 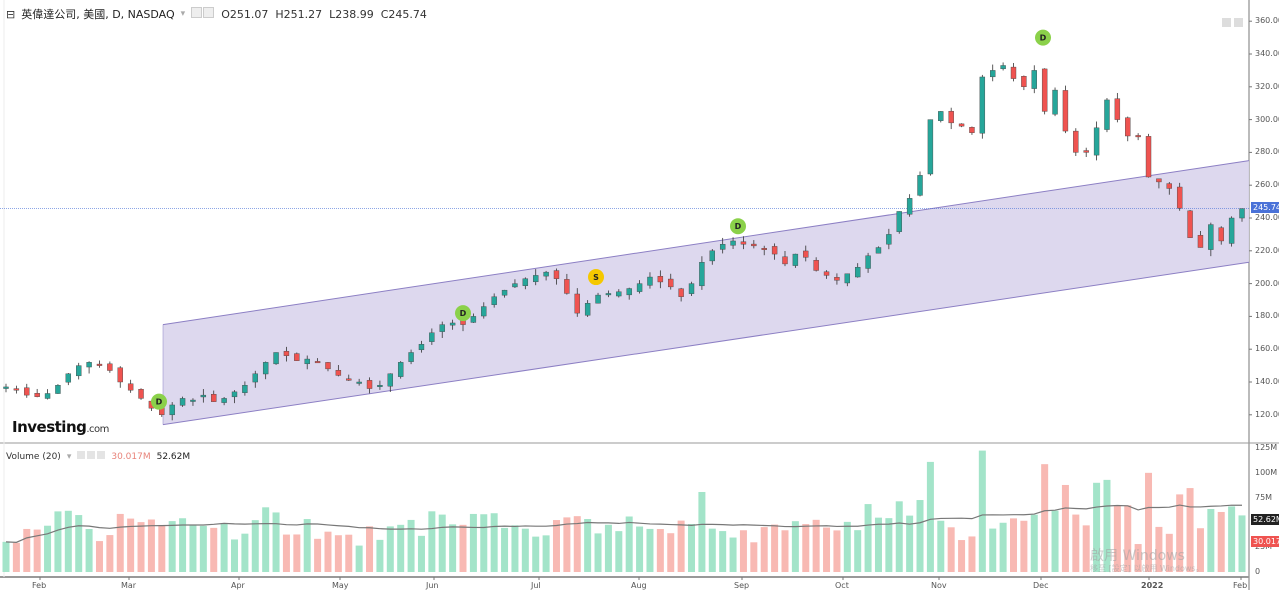 I want to click on price-tick: 280.00, so click(x=1267, y=152).